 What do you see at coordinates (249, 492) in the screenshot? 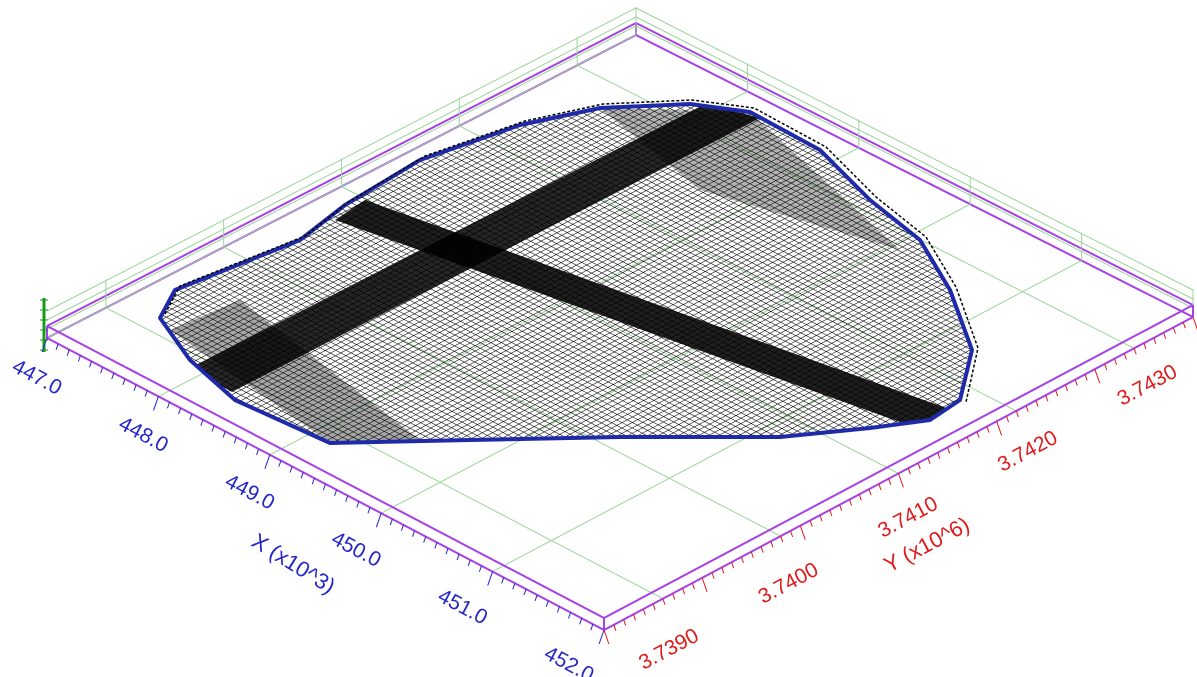
I see `x-tick-label: 449.0` at bounding box center [249, 492].